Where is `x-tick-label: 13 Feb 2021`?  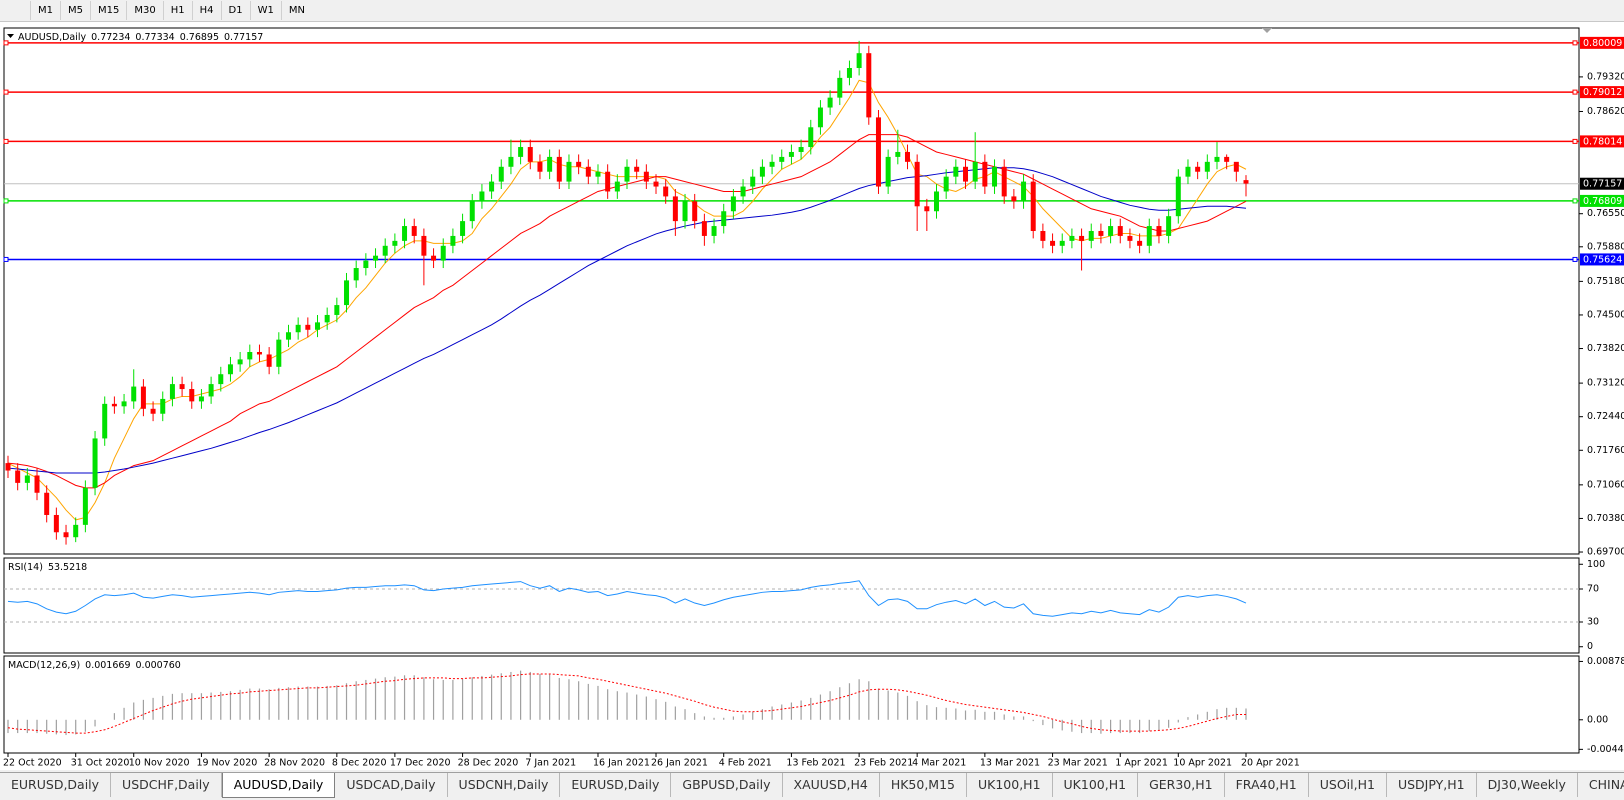
x-tick-label: 13 Feb 2021 is located at coordinates (815, 763).